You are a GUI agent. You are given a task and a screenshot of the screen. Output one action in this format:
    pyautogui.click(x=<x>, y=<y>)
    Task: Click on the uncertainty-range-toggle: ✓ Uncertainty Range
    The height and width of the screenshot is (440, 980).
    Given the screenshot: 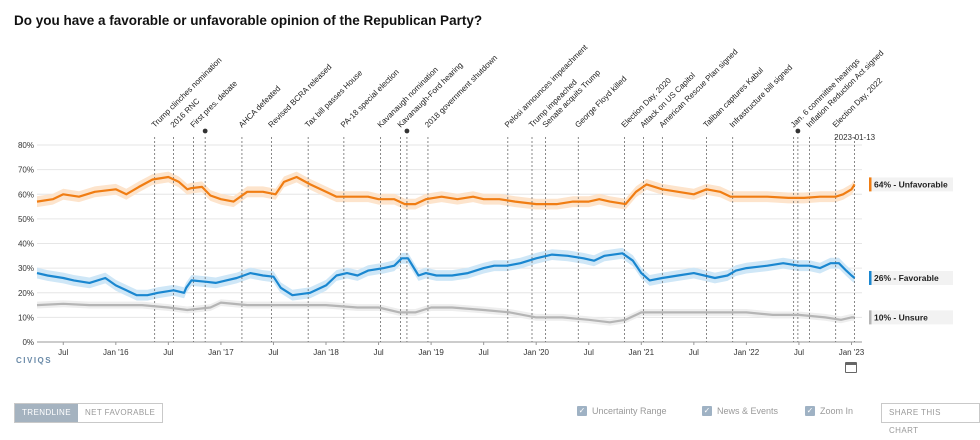 What is the action you would take?
    pyautogui.click(x=622, y=411)
    